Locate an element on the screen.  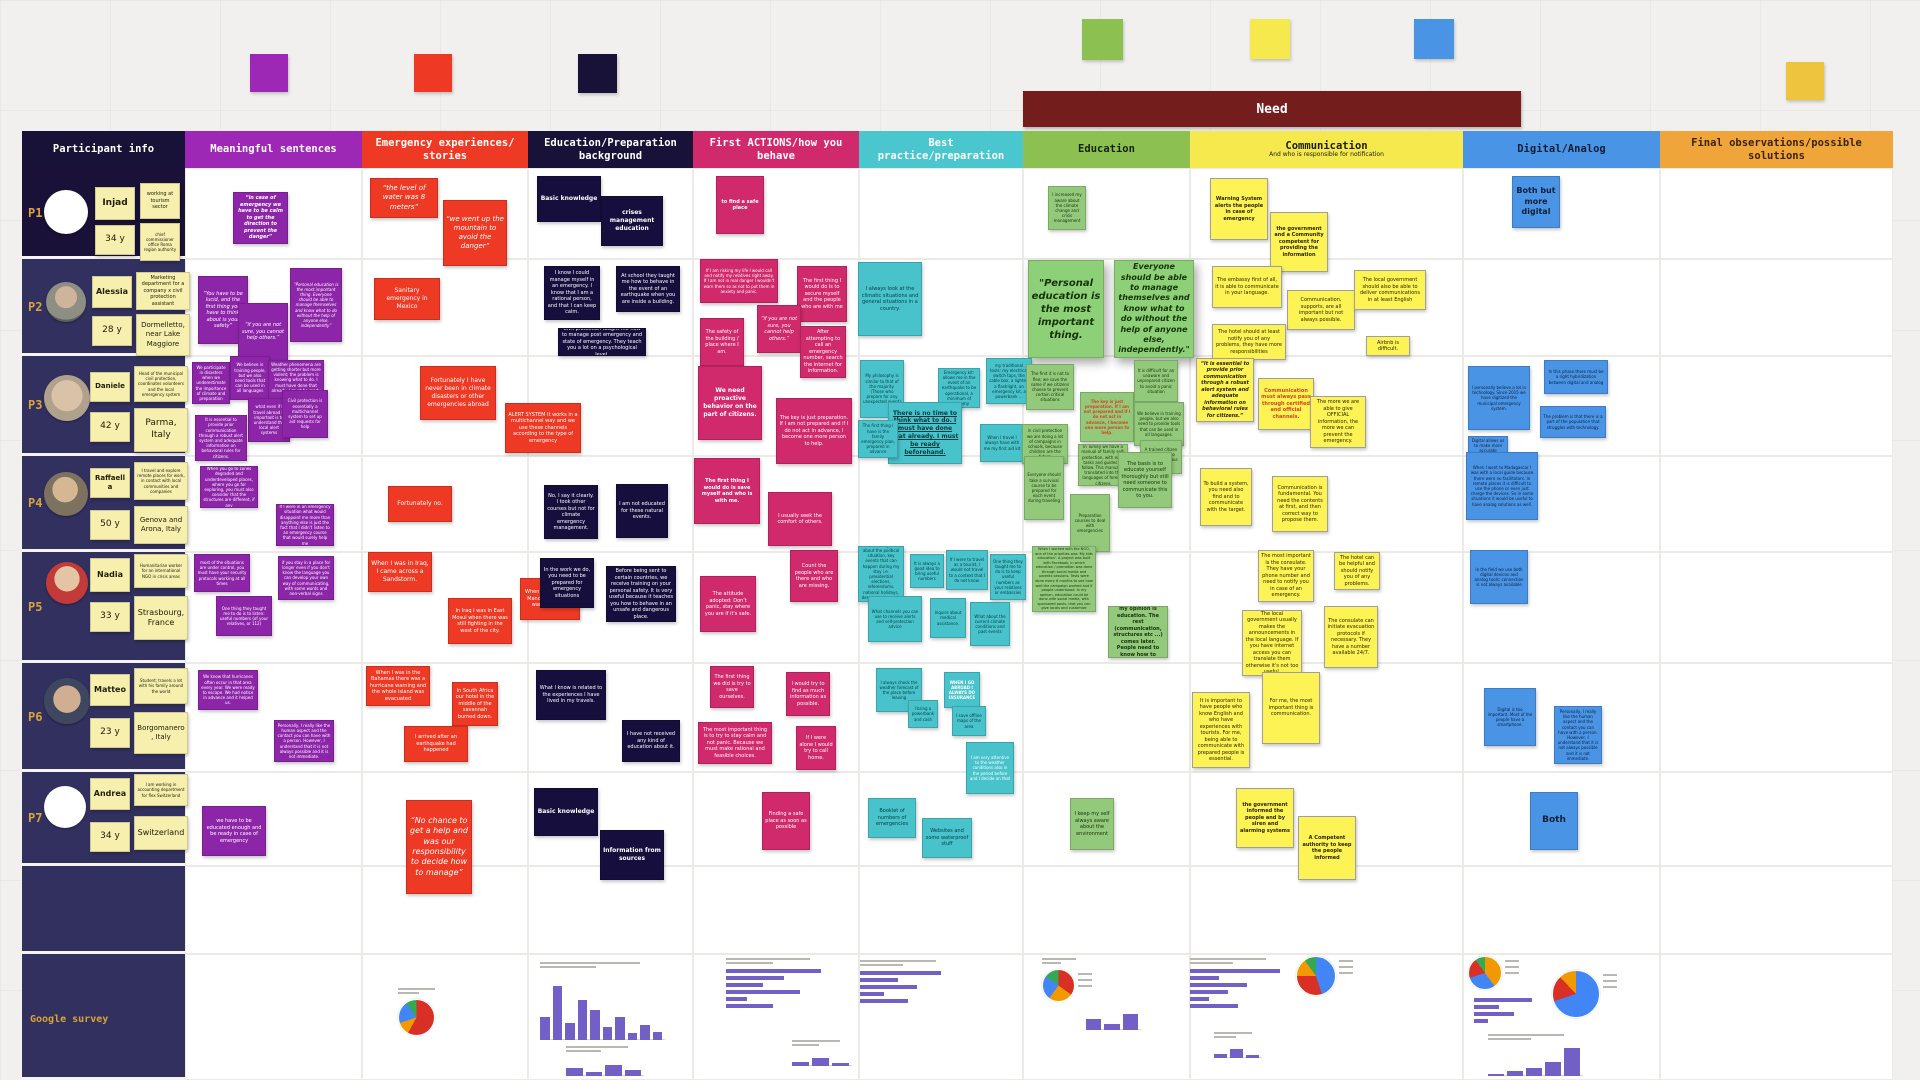
sticky-note: I bring a powerbank and cash is located at coordinates (923, 714).